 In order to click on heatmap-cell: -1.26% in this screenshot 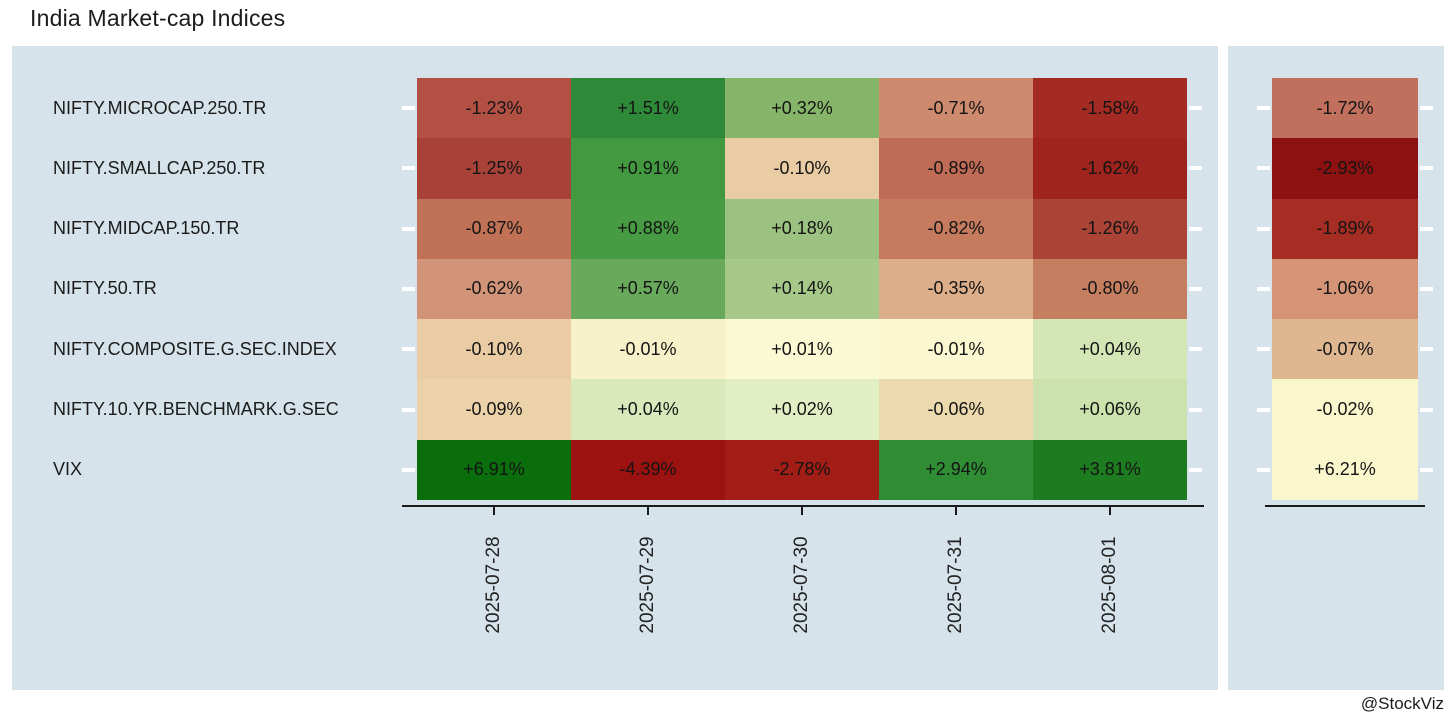, I will do `click(1110, 228)`.